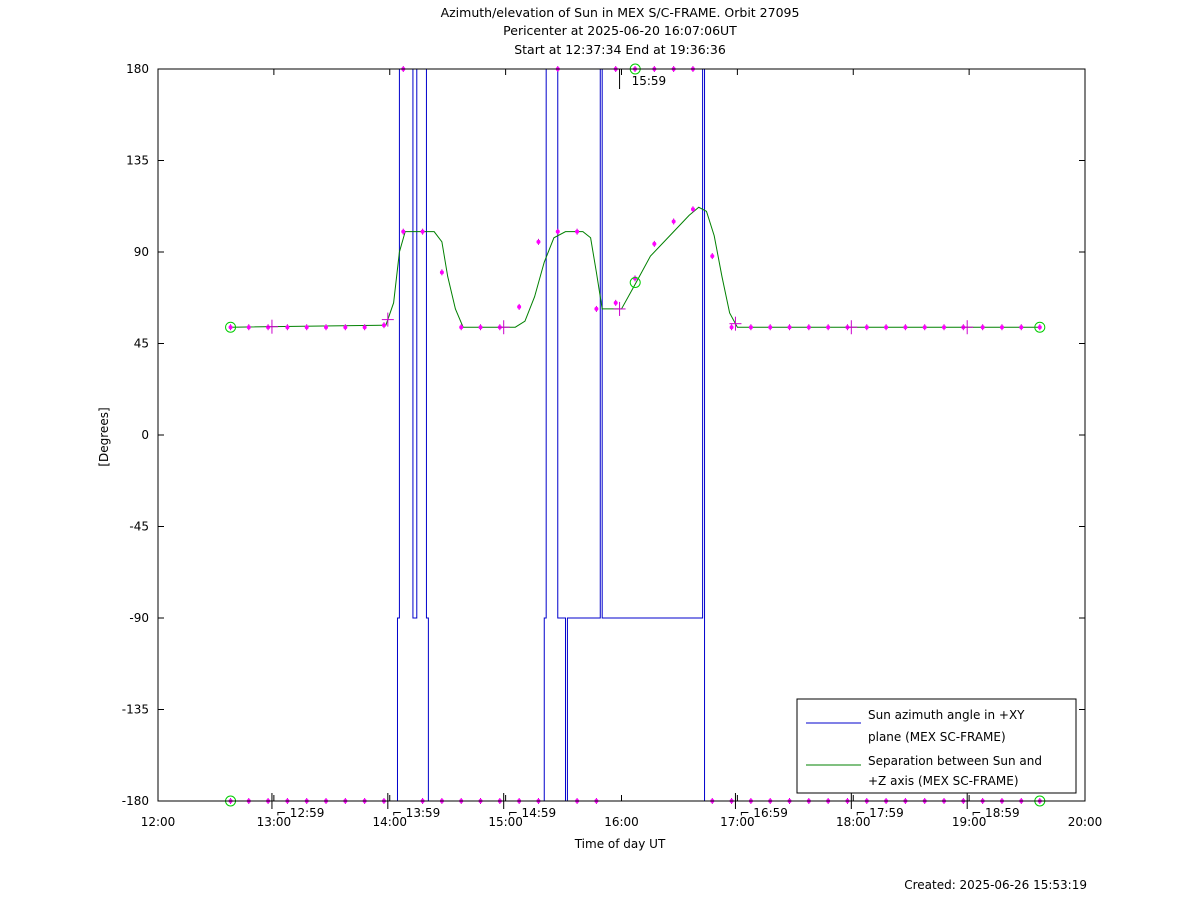 The image size is (1200, 901). Describe the element at coordinates (879, 813) in the screenshot. I see `time-marker-label: ⌐ 17:59` at that location.